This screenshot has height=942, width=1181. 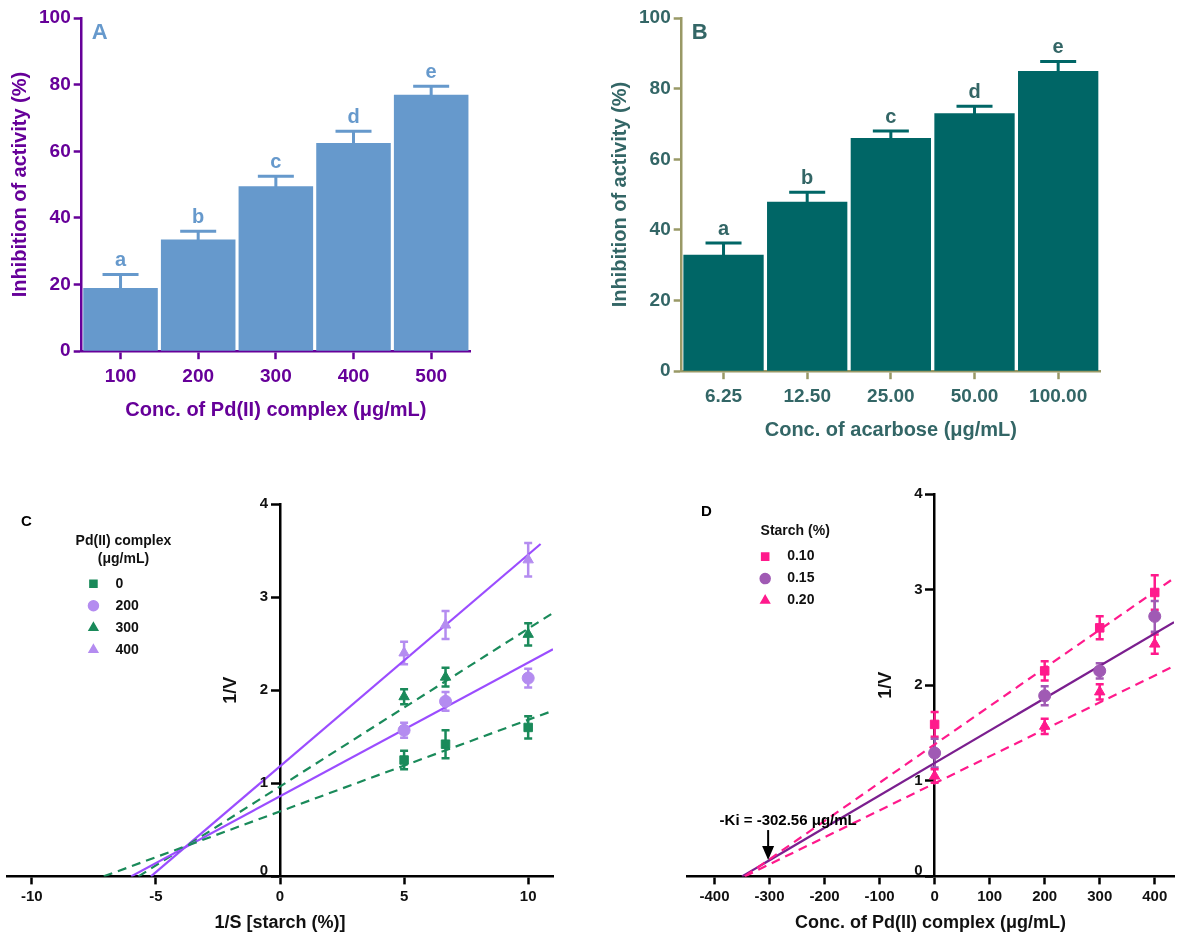 What do you see at coordinates (974, 395) in the screenshot?
I see `x-tick-label: 50.00` at bounding box center [974, 395].